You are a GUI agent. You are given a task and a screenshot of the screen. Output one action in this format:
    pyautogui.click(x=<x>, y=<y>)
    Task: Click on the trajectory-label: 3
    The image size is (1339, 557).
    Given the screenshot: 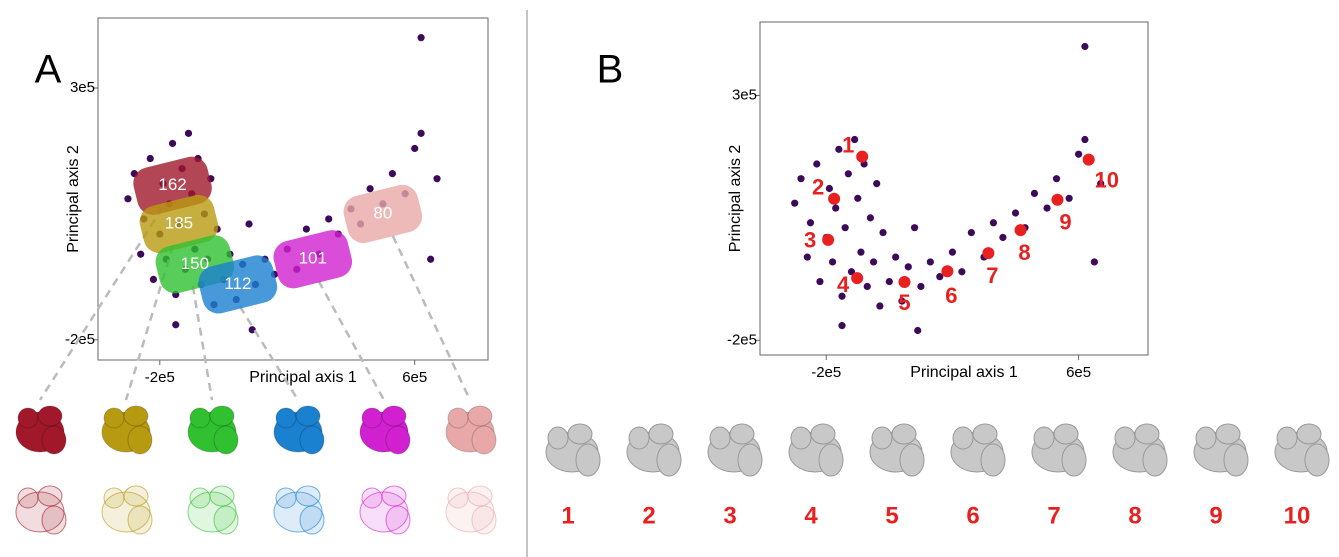 What is the action you would take?
    pyautogui.click(x=810, y=240)
    